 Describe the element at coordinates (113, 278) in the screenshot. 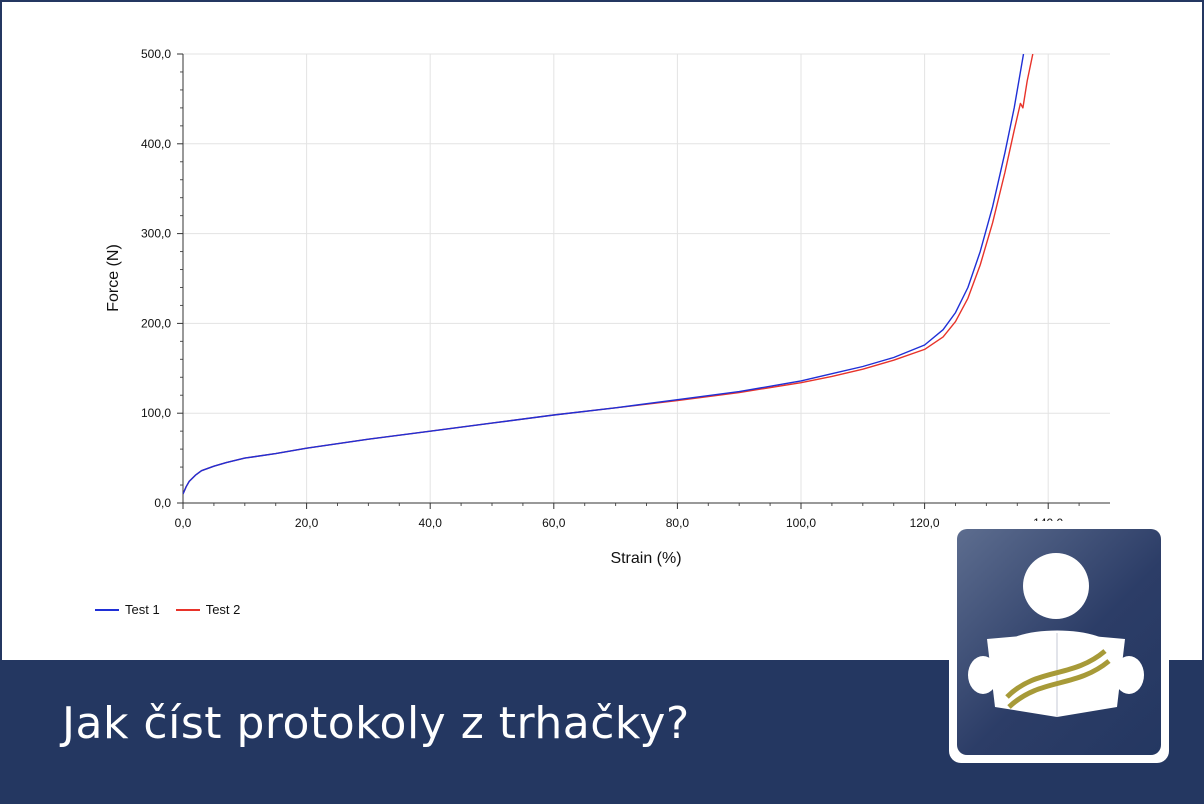

I see `y-axis-title: Force (N)` at that location.